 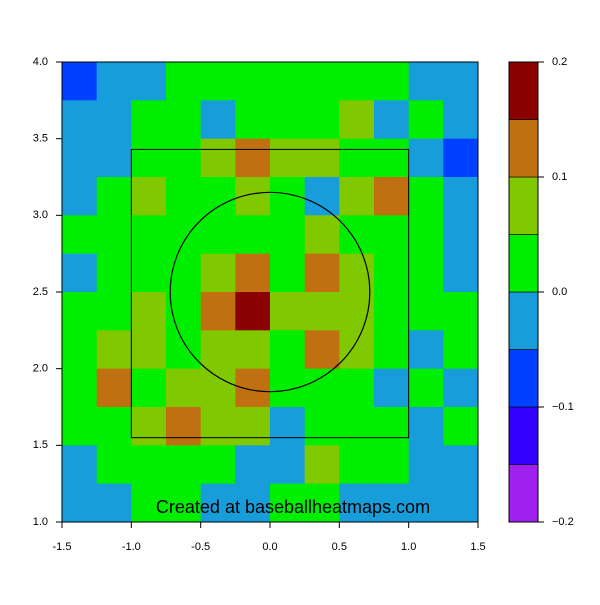 What do you see at coordinates (477, 547) in the screenshot?
I see `x-tick-label: 1.5` at bounding box center [477, 547].